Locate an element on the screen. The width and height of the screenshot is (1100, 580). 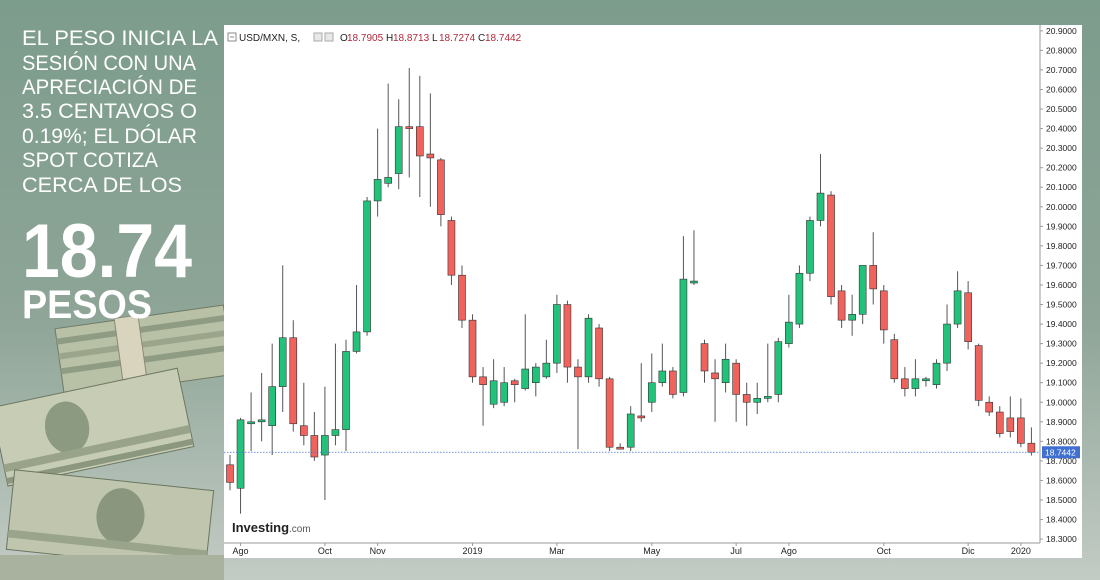
y-tick-label: 20.4000 is located at coordinates (1061, 129).